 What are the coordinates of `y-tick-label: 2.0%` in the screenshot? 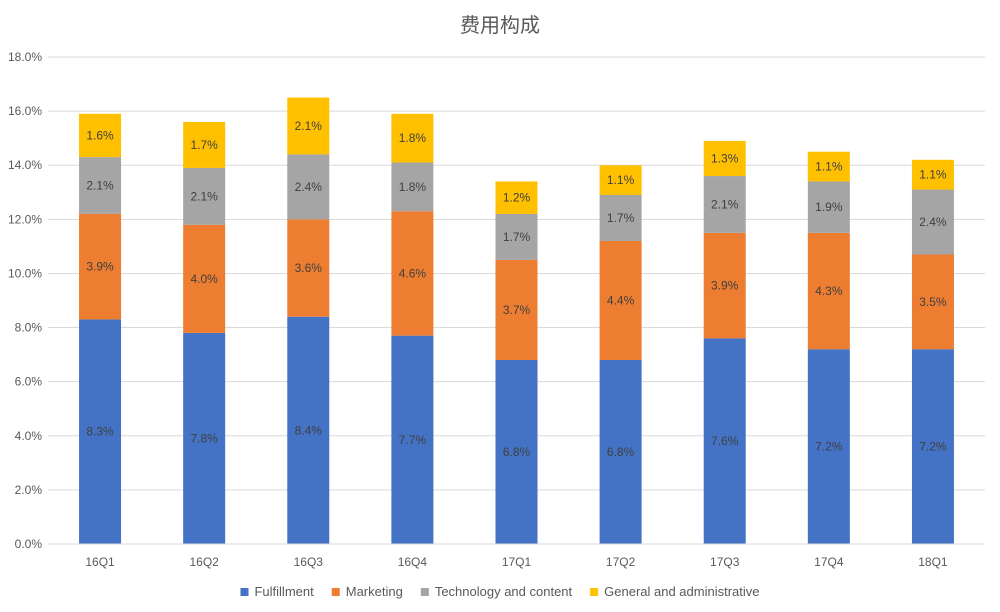 It's located at (29, 490).